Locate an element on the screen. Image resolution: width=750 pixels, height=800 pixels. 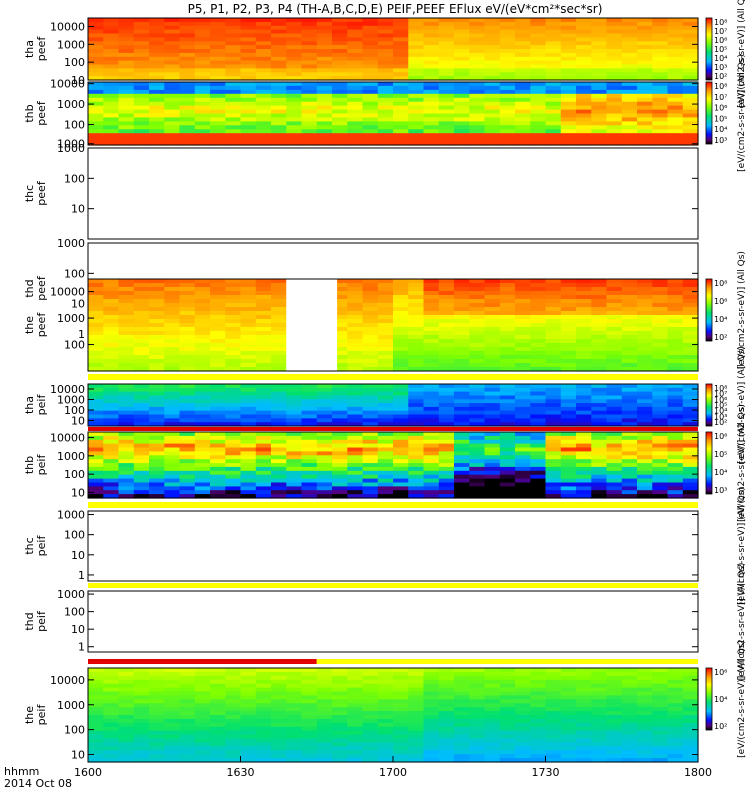
panel-label-product: peef is located at coordinates (41, 193).